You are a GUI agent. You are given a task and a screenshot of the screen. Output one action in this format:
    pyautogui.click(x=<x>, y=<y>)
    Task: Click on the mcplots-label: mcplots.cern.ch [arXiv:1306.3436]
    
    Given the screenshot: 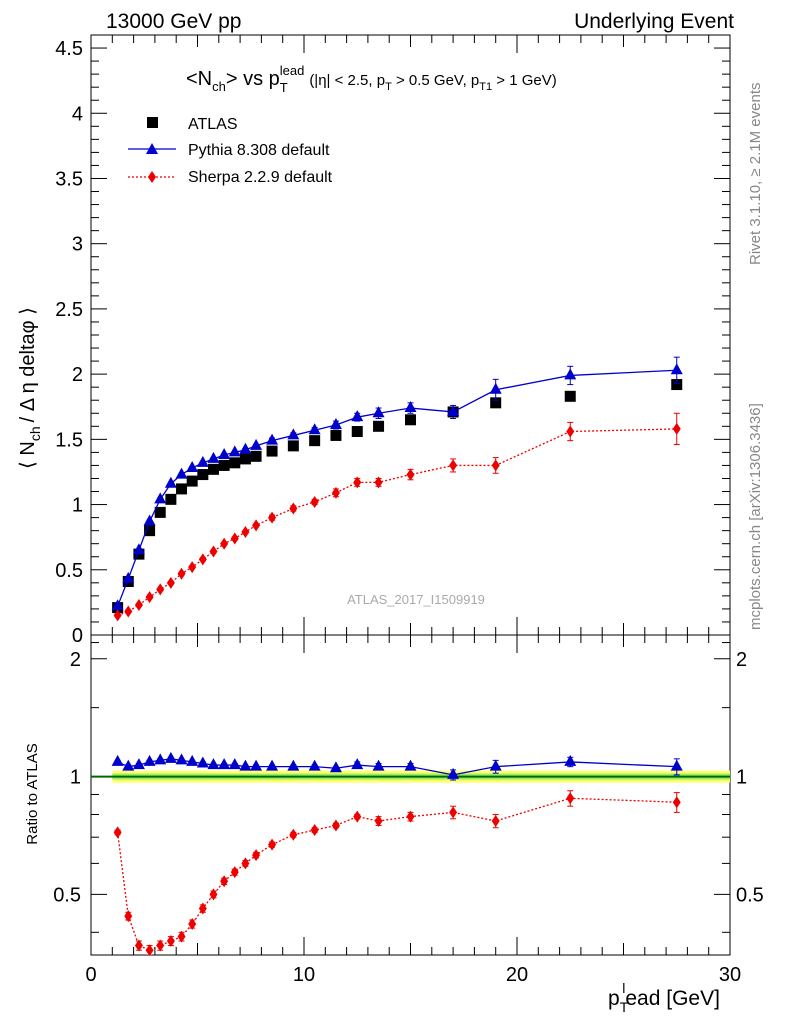 What is the action you would take?
    pyautogui.click(x=755, y=516)
    